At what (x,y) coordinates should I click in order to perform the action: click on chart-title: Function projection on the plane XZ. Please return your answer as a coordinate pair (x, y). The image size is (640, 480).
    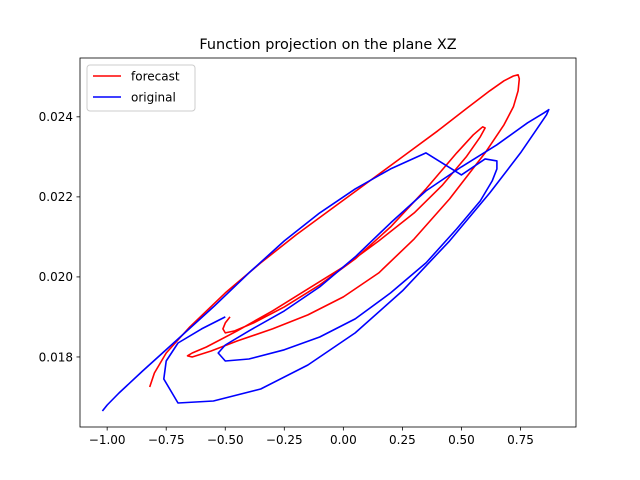
    Looking at the image, I should click on (327, 45).